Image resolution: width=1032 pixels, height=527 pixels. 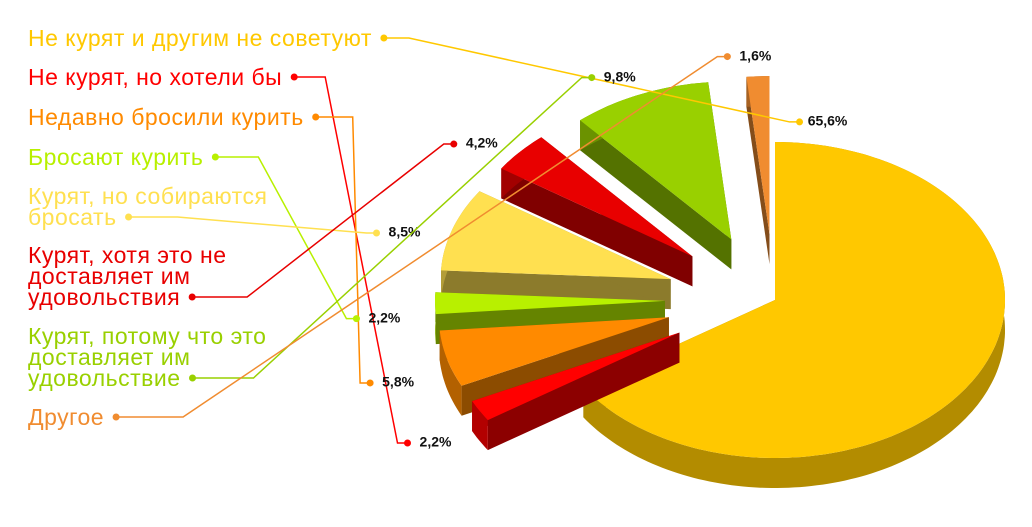 I want to click on value-label: 65,6%, so click(x=828, y=121).